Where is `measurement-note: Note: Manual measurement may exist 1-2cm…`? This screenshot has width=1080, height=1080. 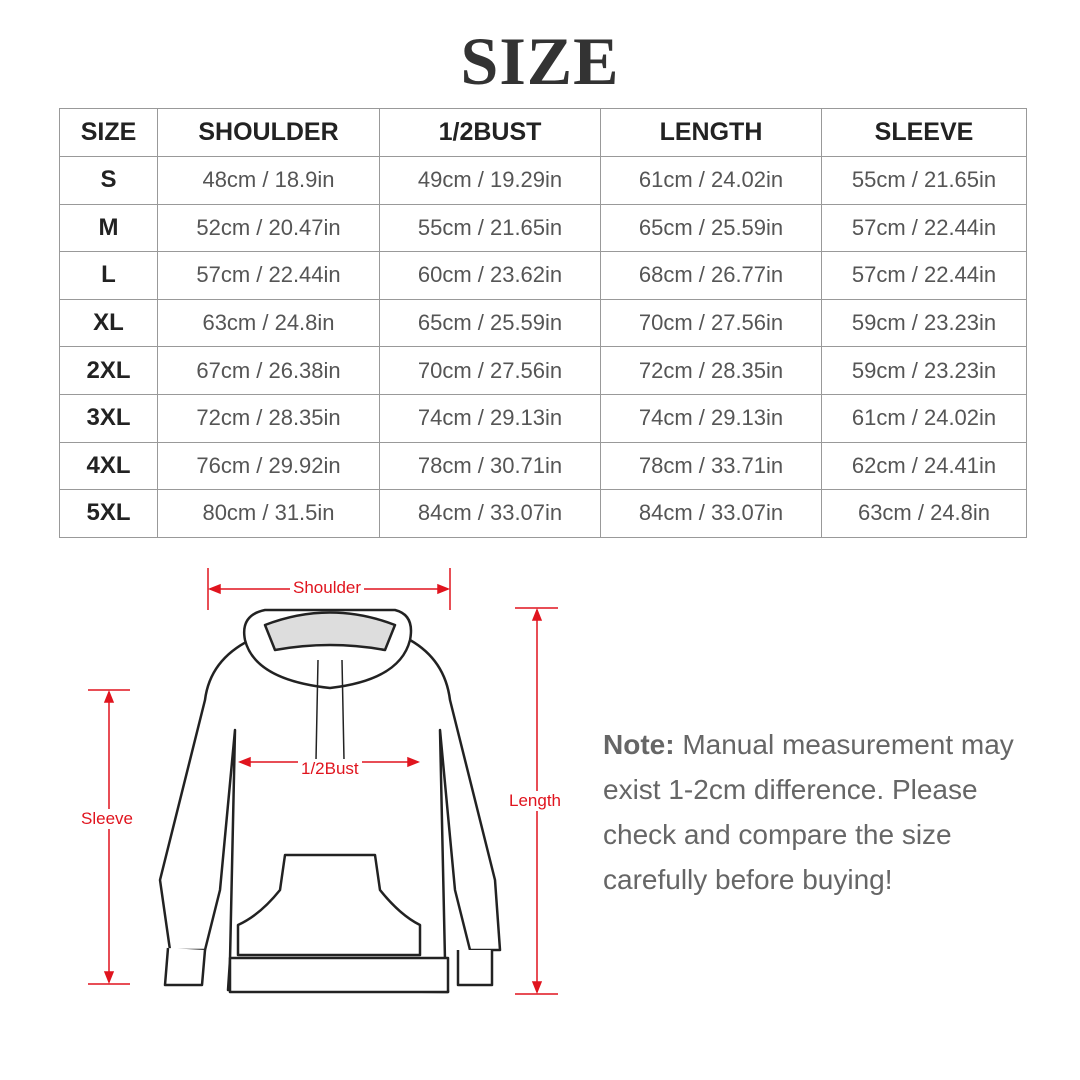 measurement-note: Note: Manual measurement may exist 1-2cm… is located at coordinates (818, 812).